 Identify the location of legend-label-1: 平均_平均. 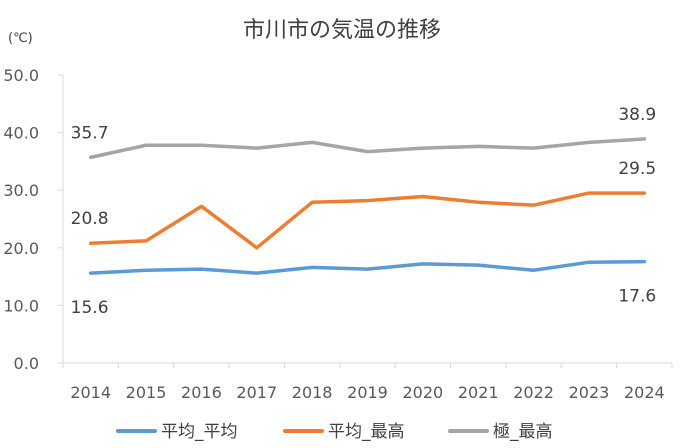
(199, 432).